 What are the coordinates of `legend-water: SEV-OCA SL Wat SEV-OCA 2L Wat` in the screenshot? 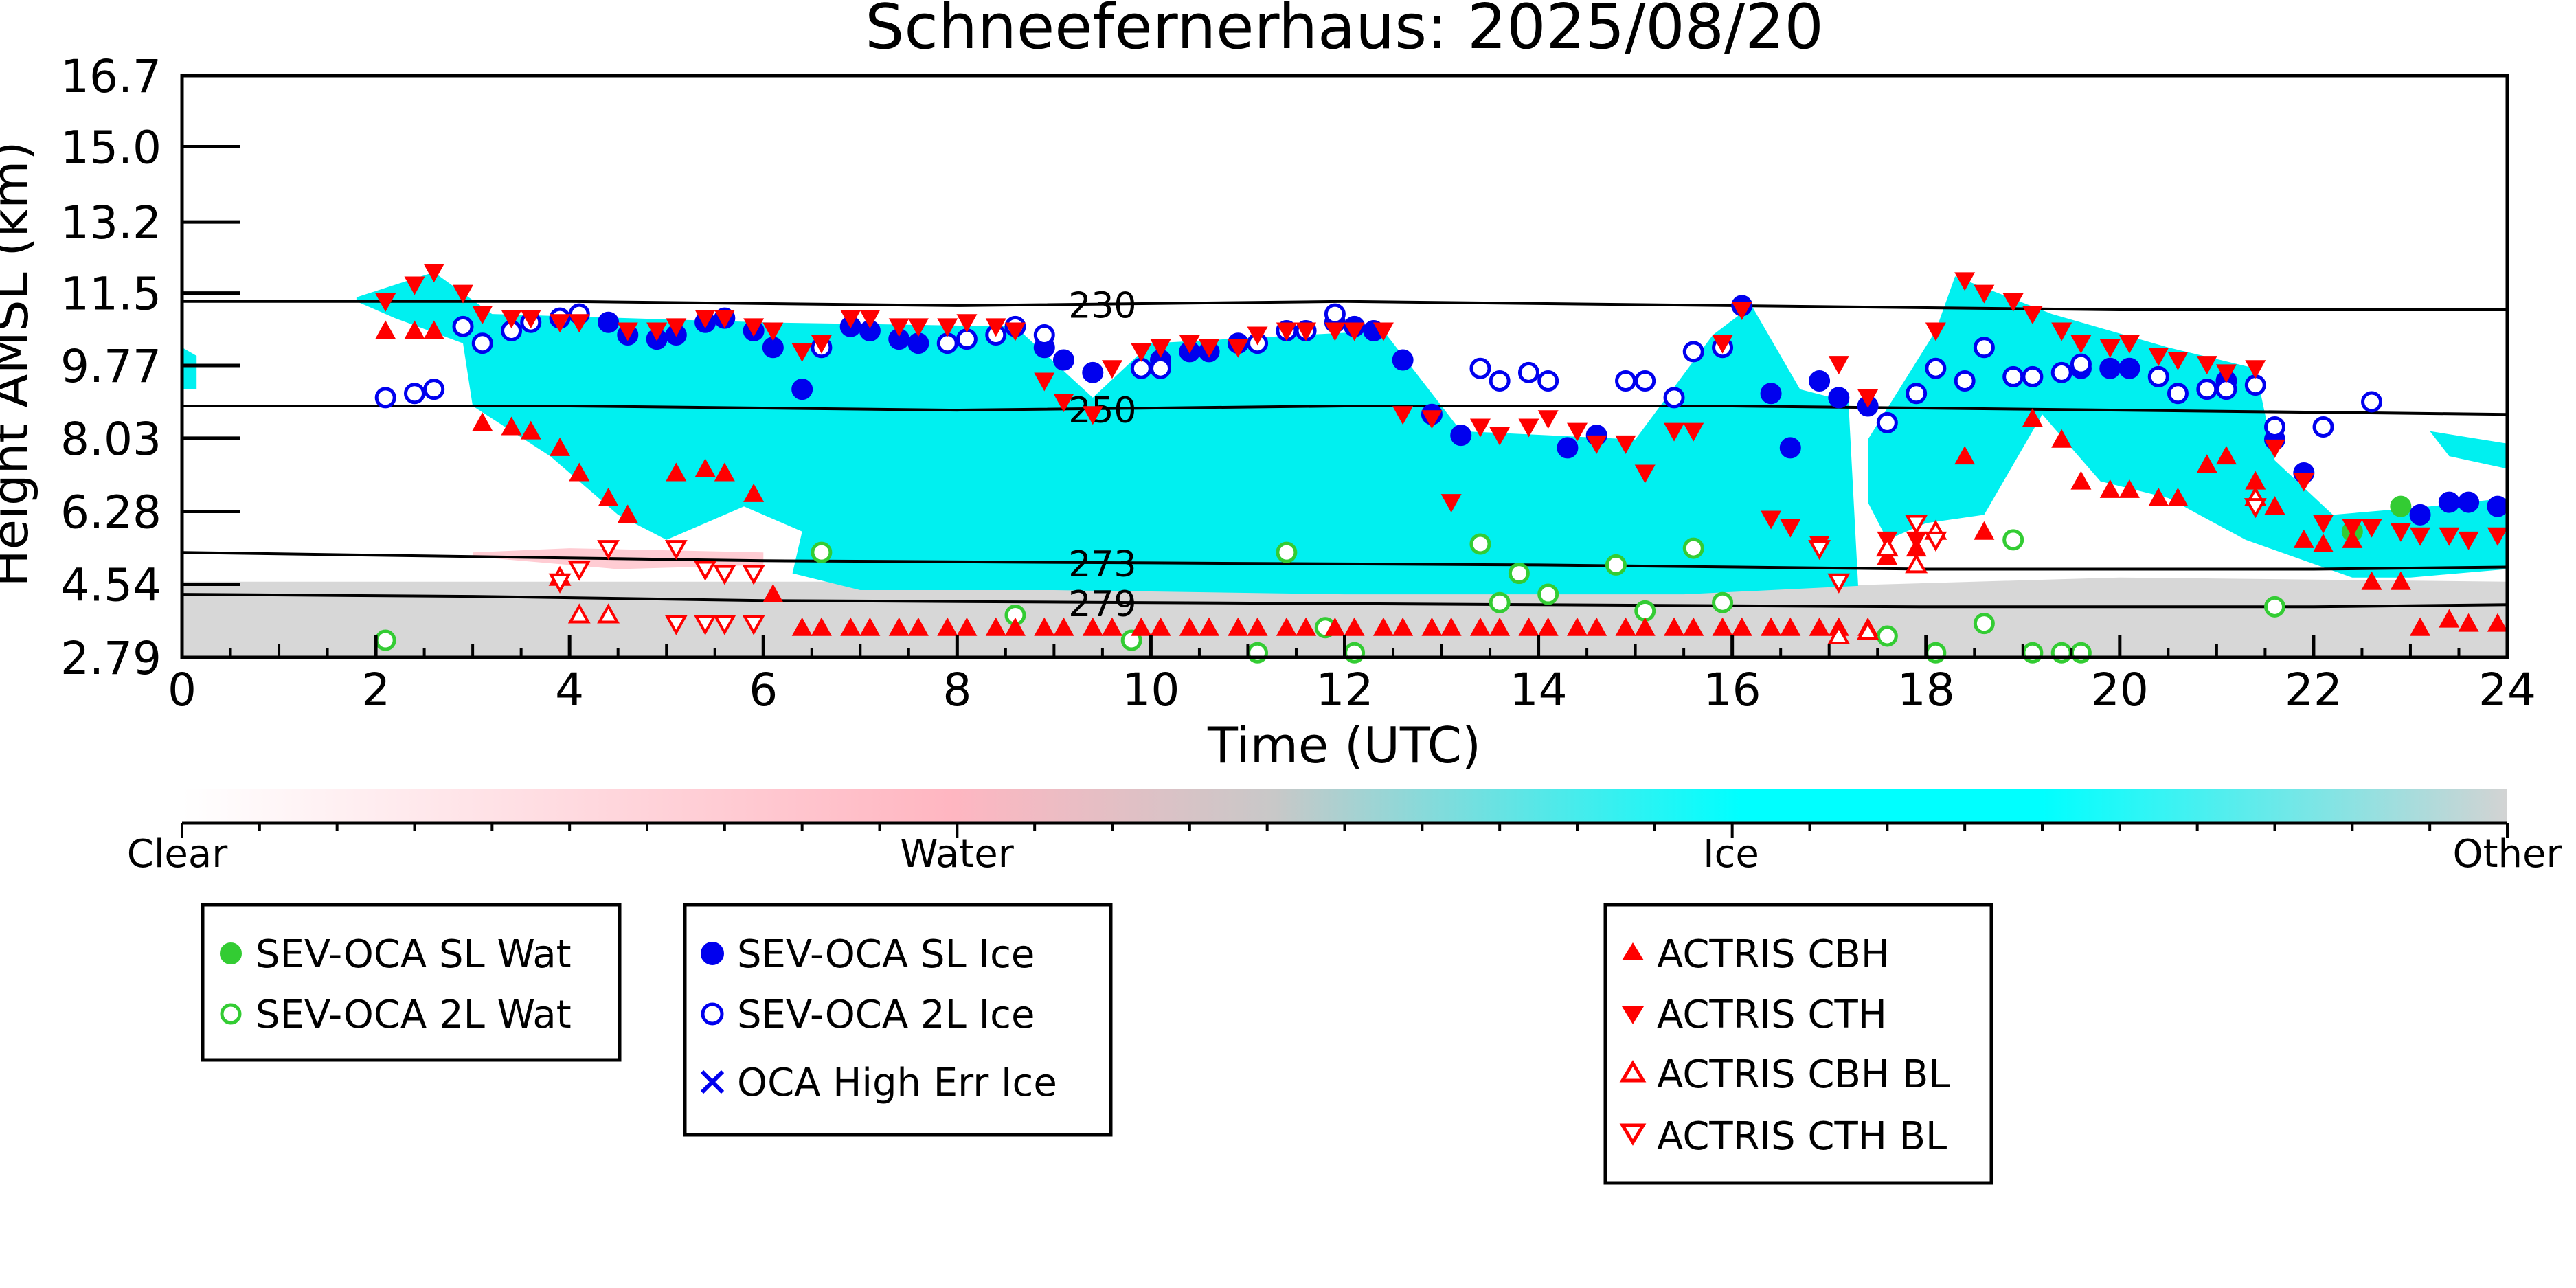 It's located at (411, 982).